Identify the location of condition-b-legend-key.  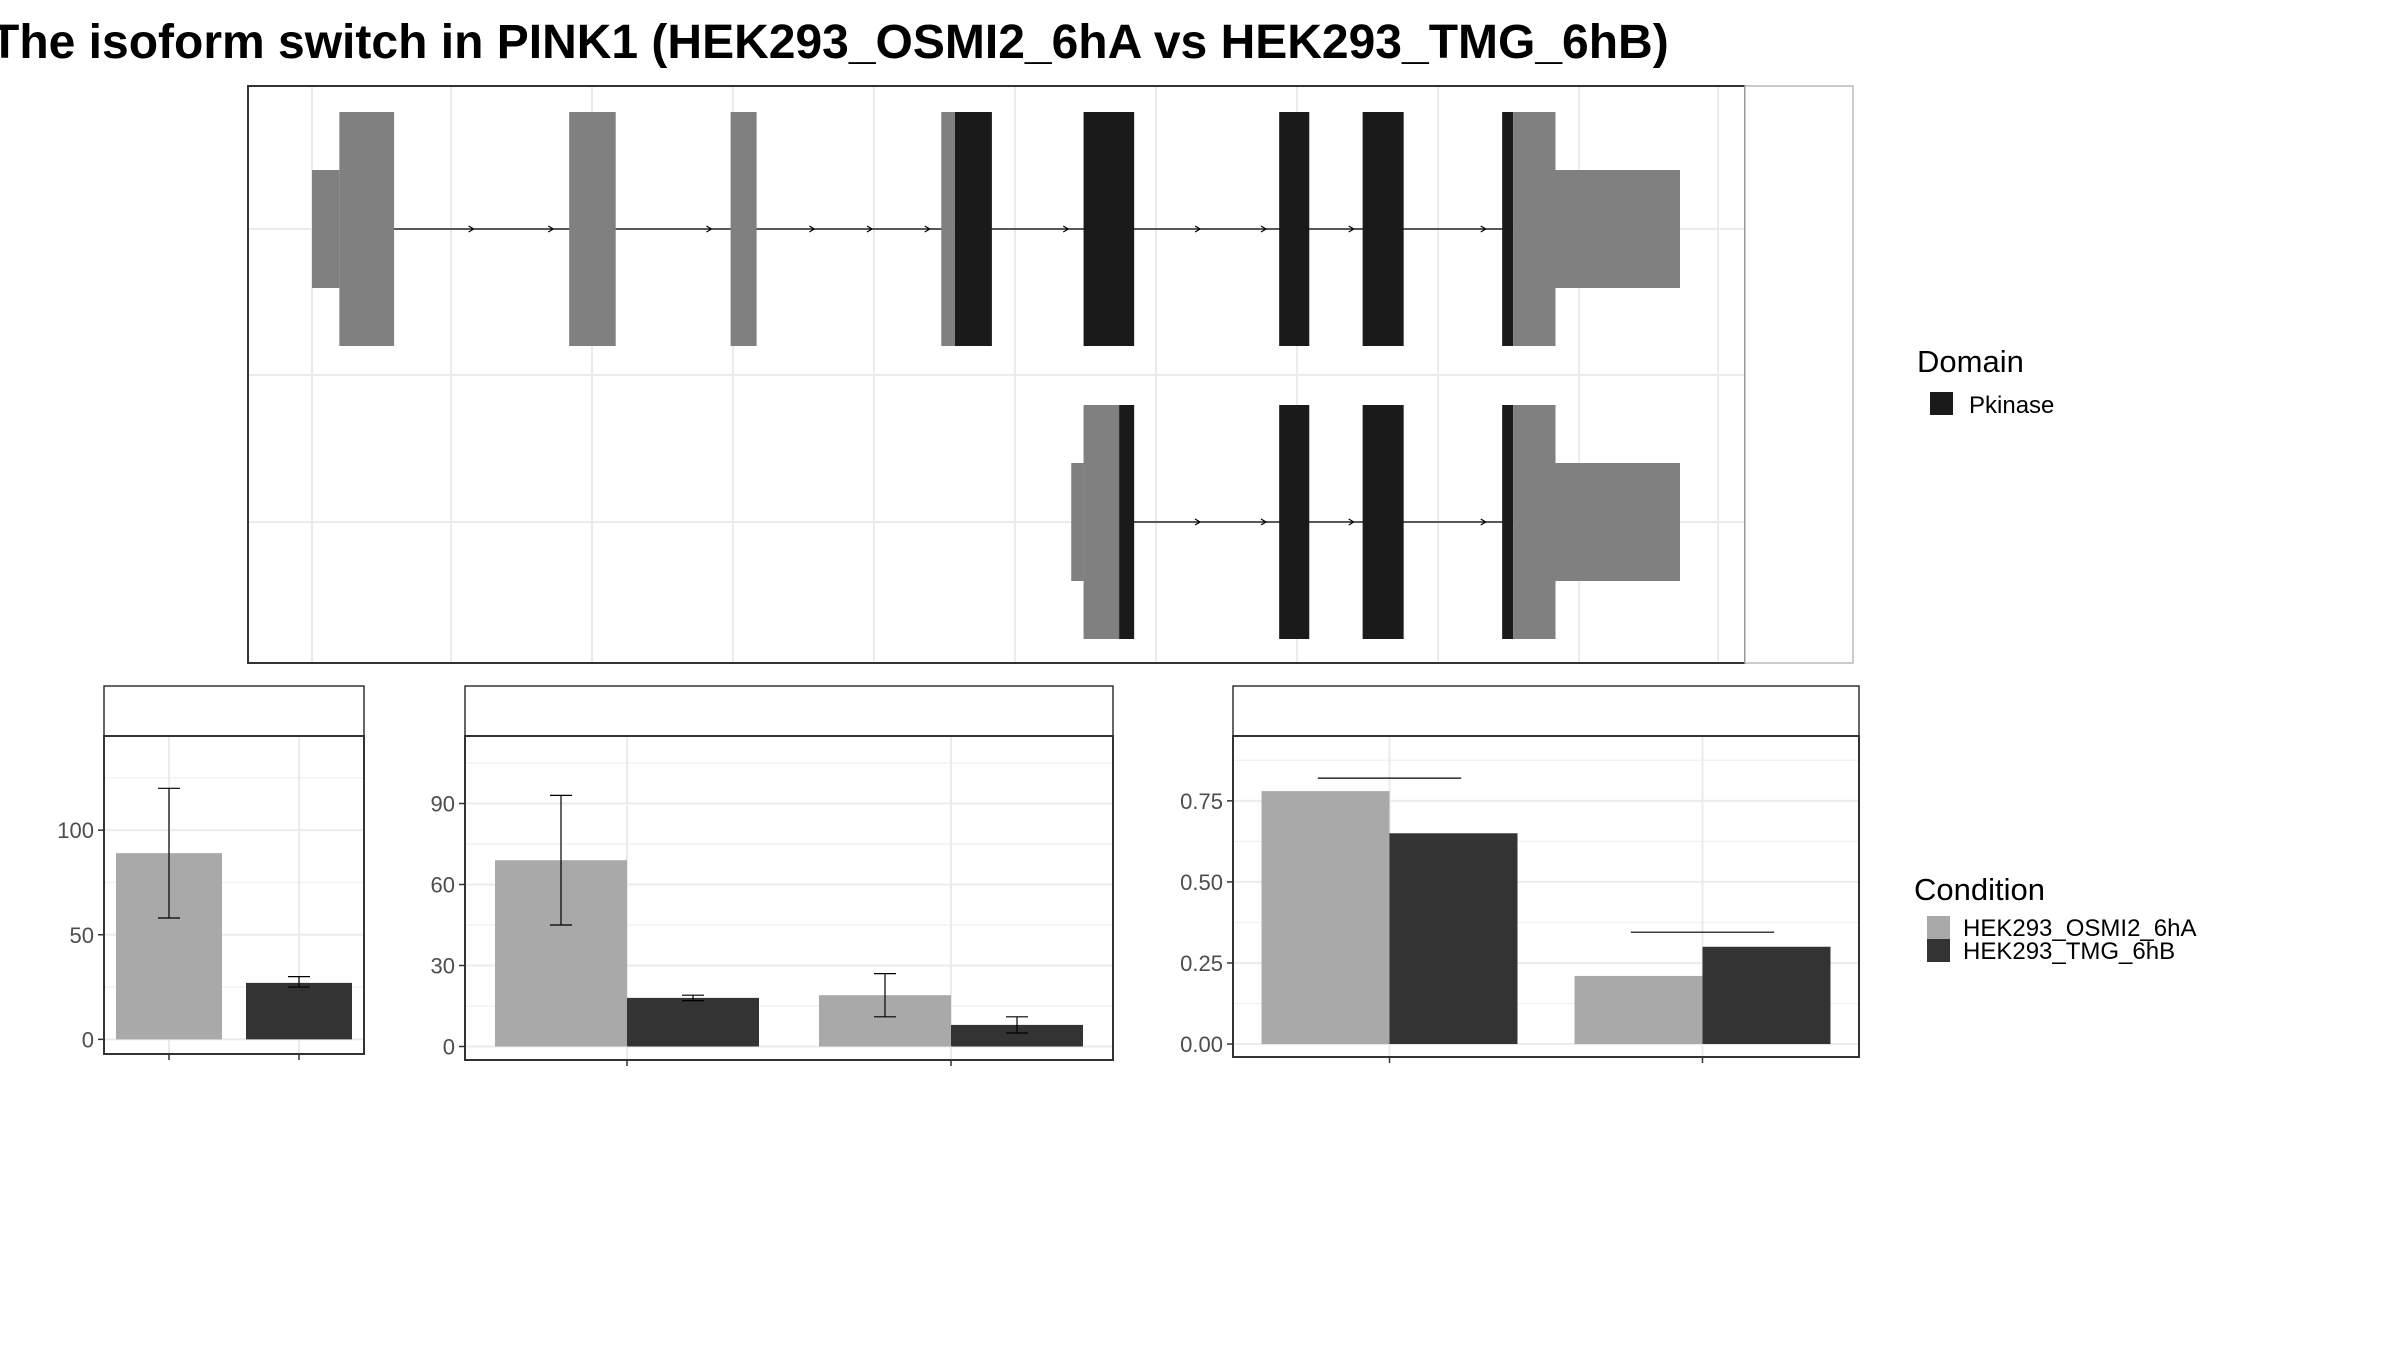
(1938, 950).